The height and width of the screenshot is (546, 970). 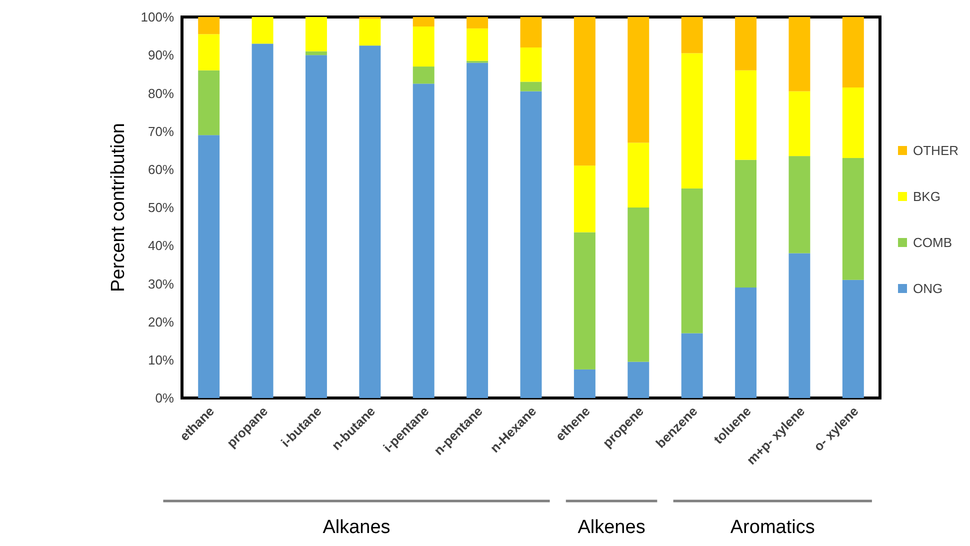 I want to click on y-axis-title: Percent contribution, so click(x=118, y=207).